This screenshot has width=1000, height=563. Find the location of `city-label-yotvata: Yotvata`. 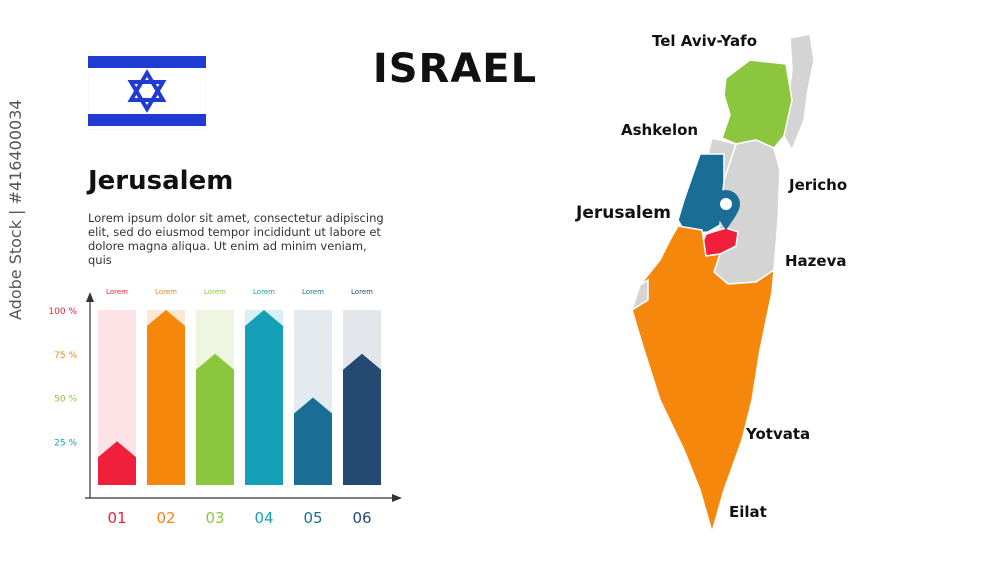

city-label-yotvata: Yotvata is located at coordinates (778, 434).